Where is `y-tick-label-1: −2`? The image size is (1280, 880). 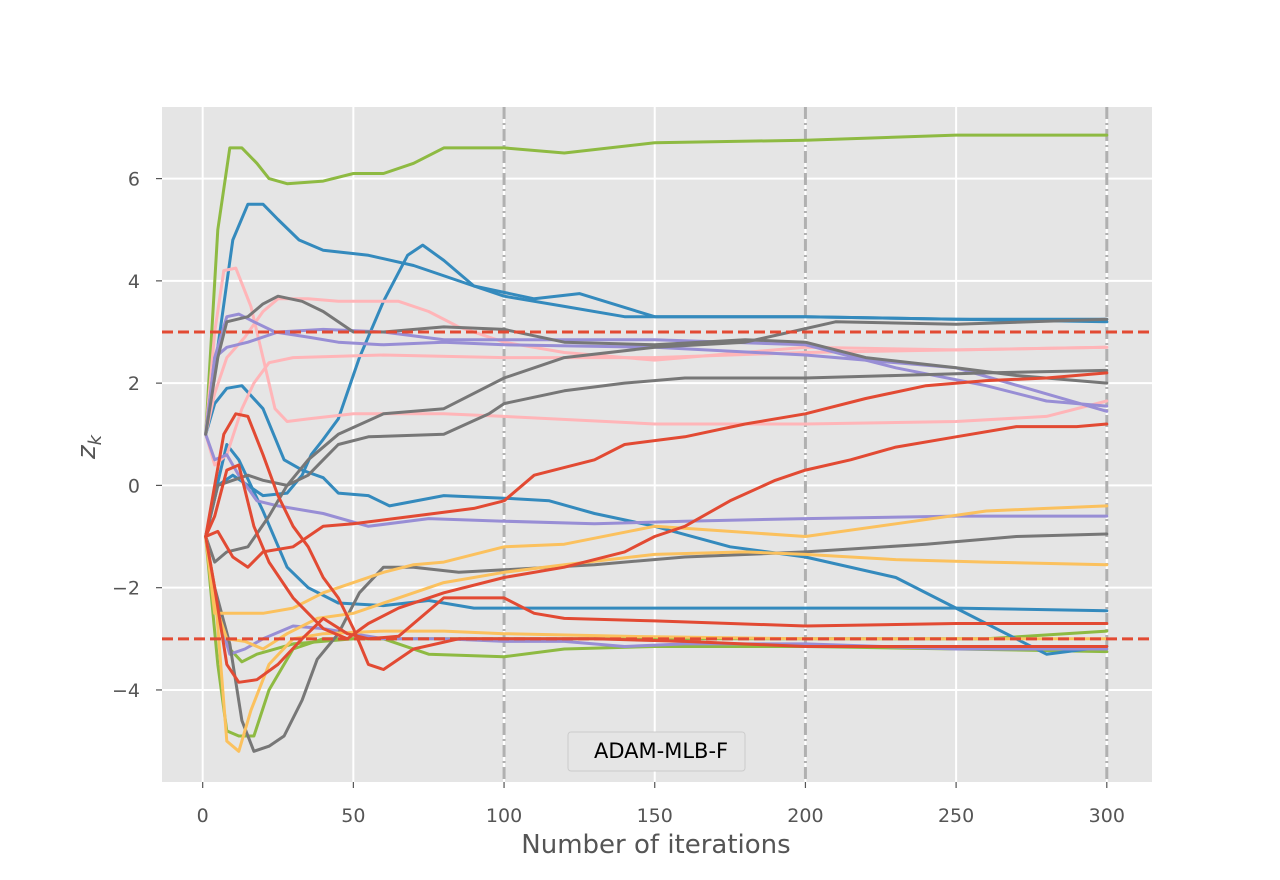
y-tick-label-1: −2 is located at coordinates (126, 589).